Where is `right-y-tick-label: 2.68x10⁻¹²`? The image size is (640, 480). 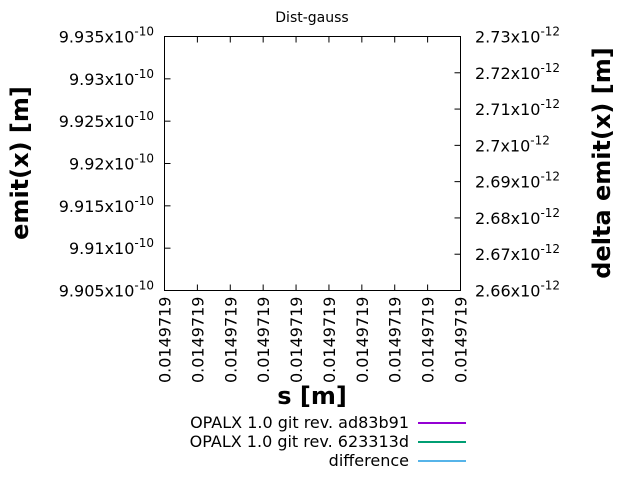
right-y-tick-label: 2.68x10⁻¹² is located at coordinates (517, 217).